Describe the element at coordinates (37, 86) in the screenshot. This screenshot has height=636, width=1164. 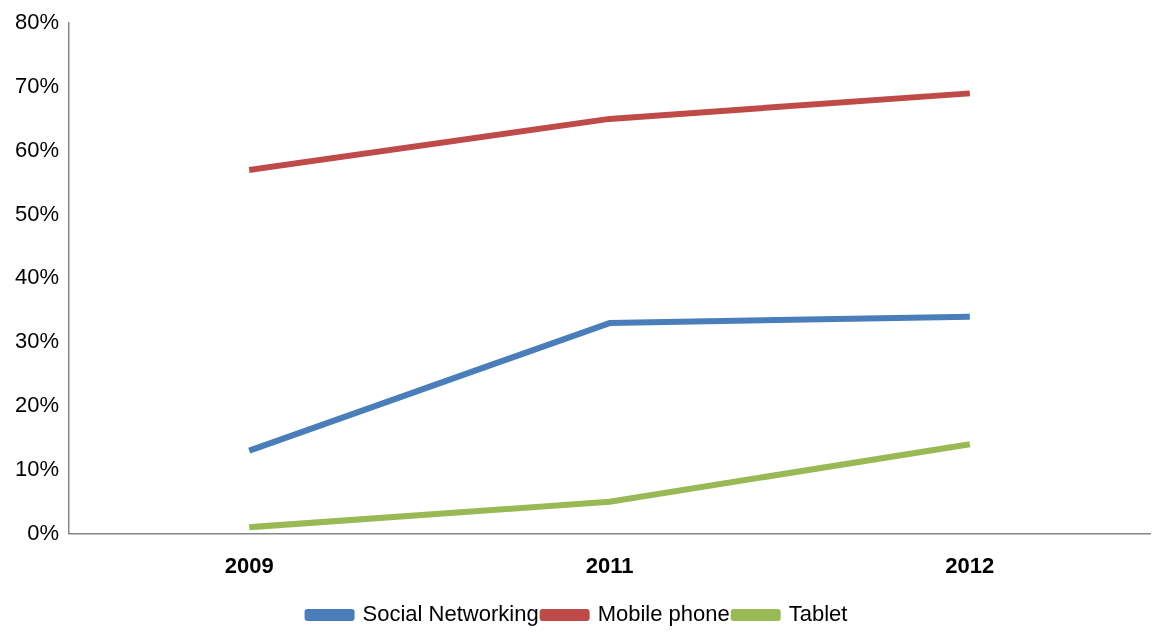
I see `y-tick-label: 70%` at that location.